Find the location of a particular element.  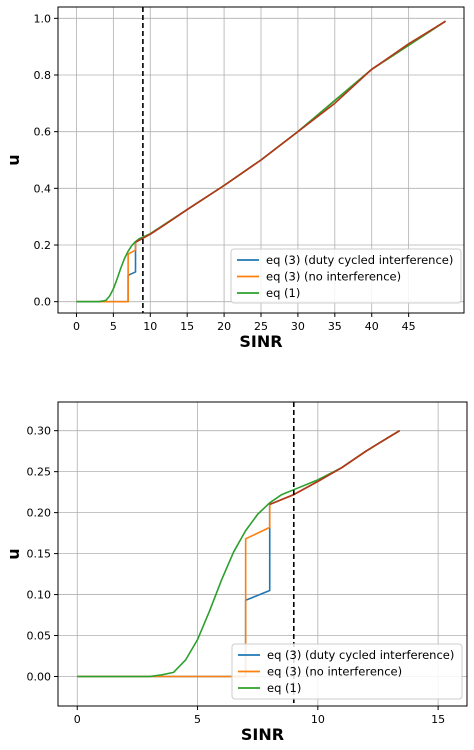

x-tick-label: 35 is located at coordinates (335, 326).